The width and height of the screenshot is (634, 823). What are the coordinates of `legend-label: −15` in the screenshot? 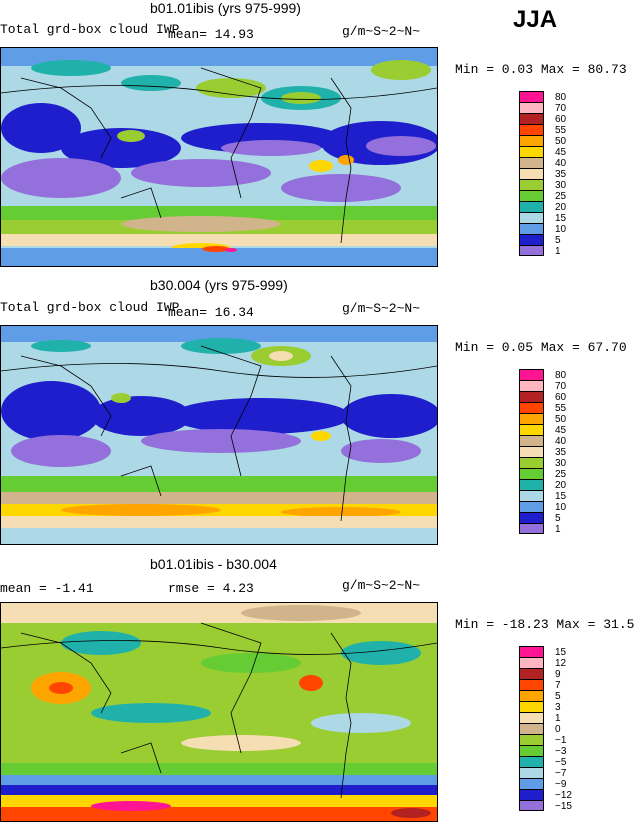 It's located at (563, 806).